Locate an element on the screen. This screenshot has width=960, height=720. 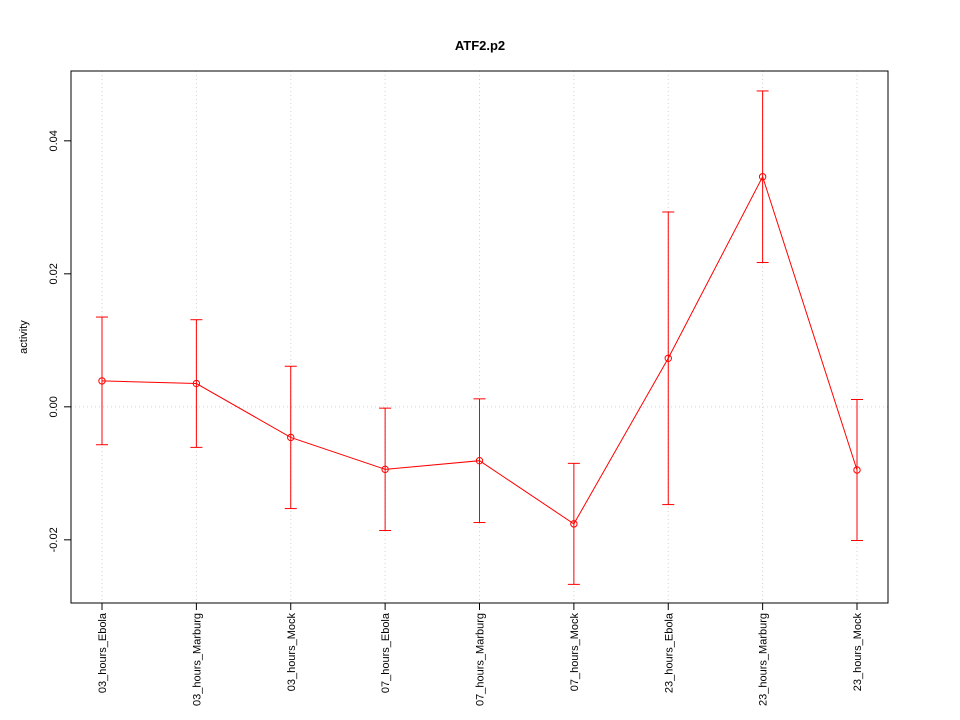
x-tick-label: 23_hours_Marburg is located at coordinates (764, 659).